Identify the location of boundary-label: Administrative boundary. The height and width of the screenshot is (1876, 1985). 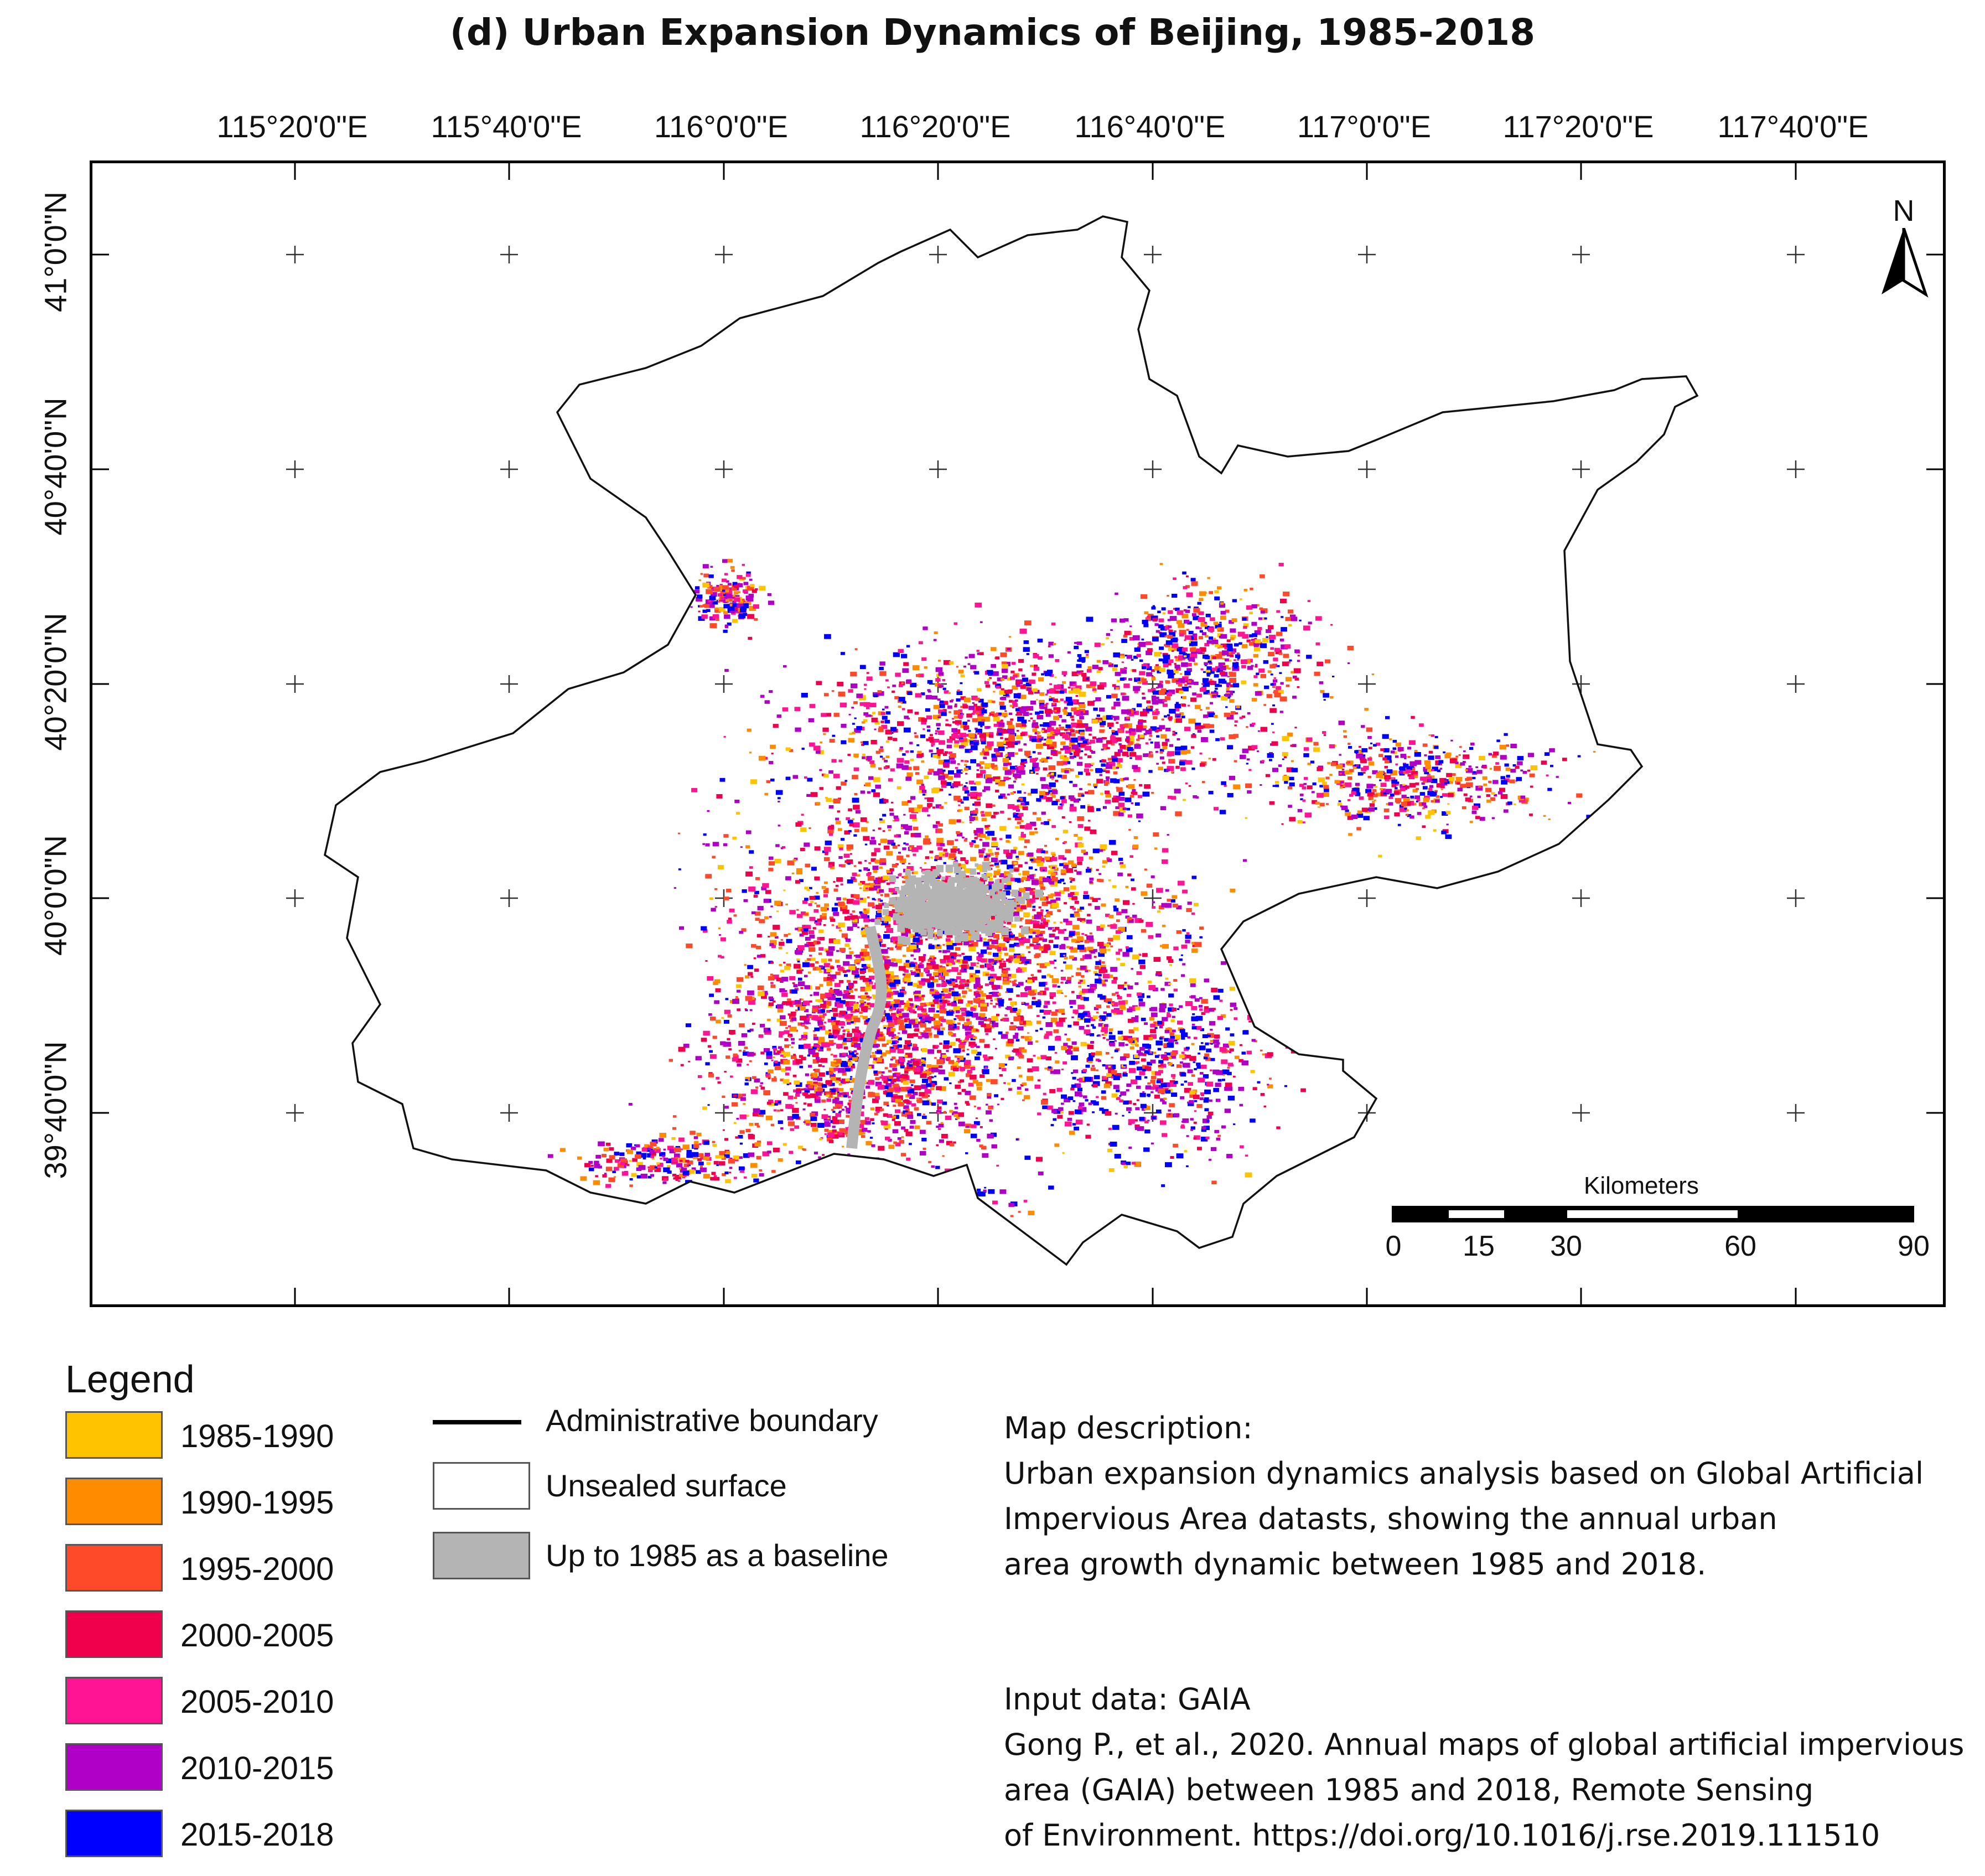
(712, 1420).